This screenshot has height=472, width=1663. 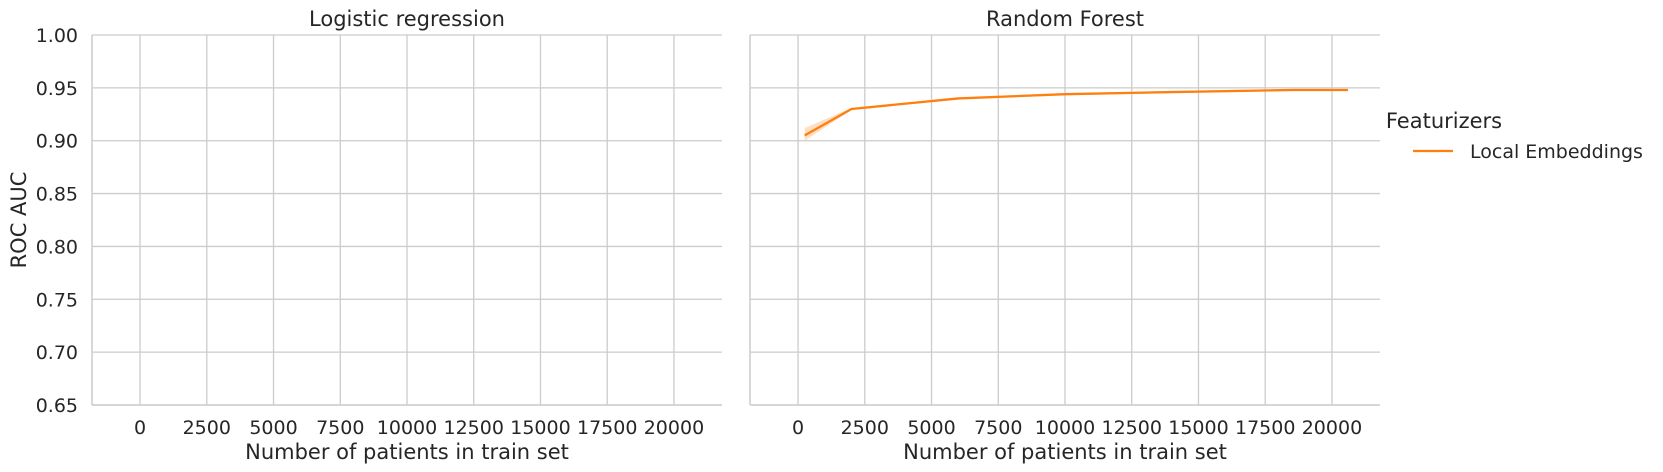 I want to click on y-tick-label: 0.65, so click(x=57, y=406).